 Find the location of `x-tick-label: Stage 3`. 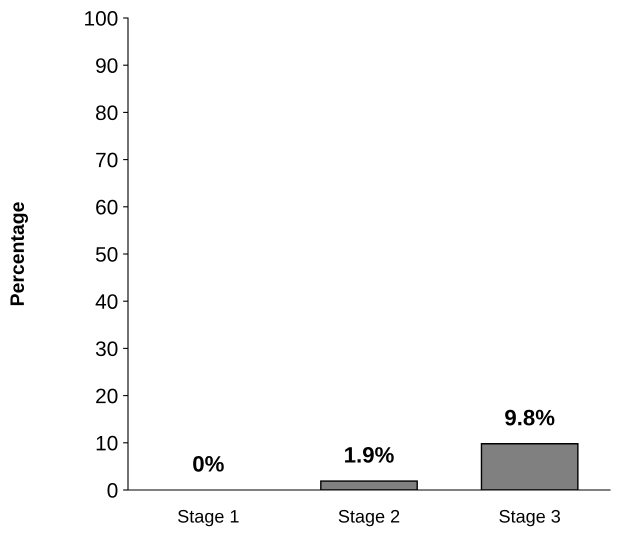

x-tick-label: Stage 3 is located at coordinates (529, 518).